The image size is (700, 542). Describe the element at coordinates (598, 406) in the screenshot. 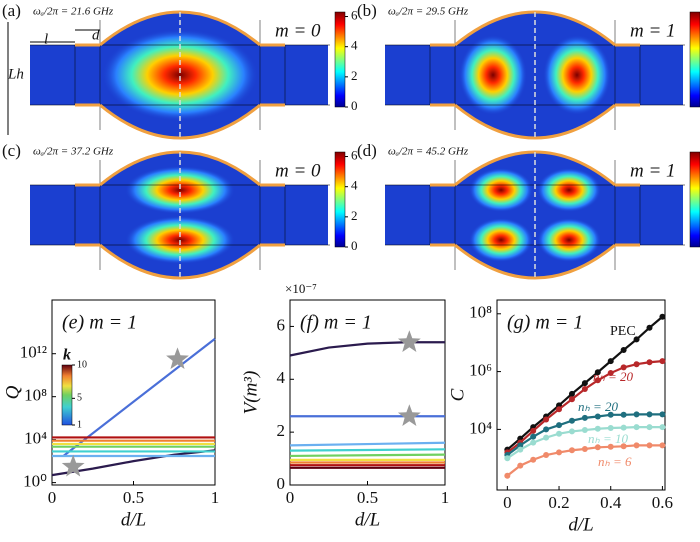

I see `series-label: nₕ = 20` at that location.